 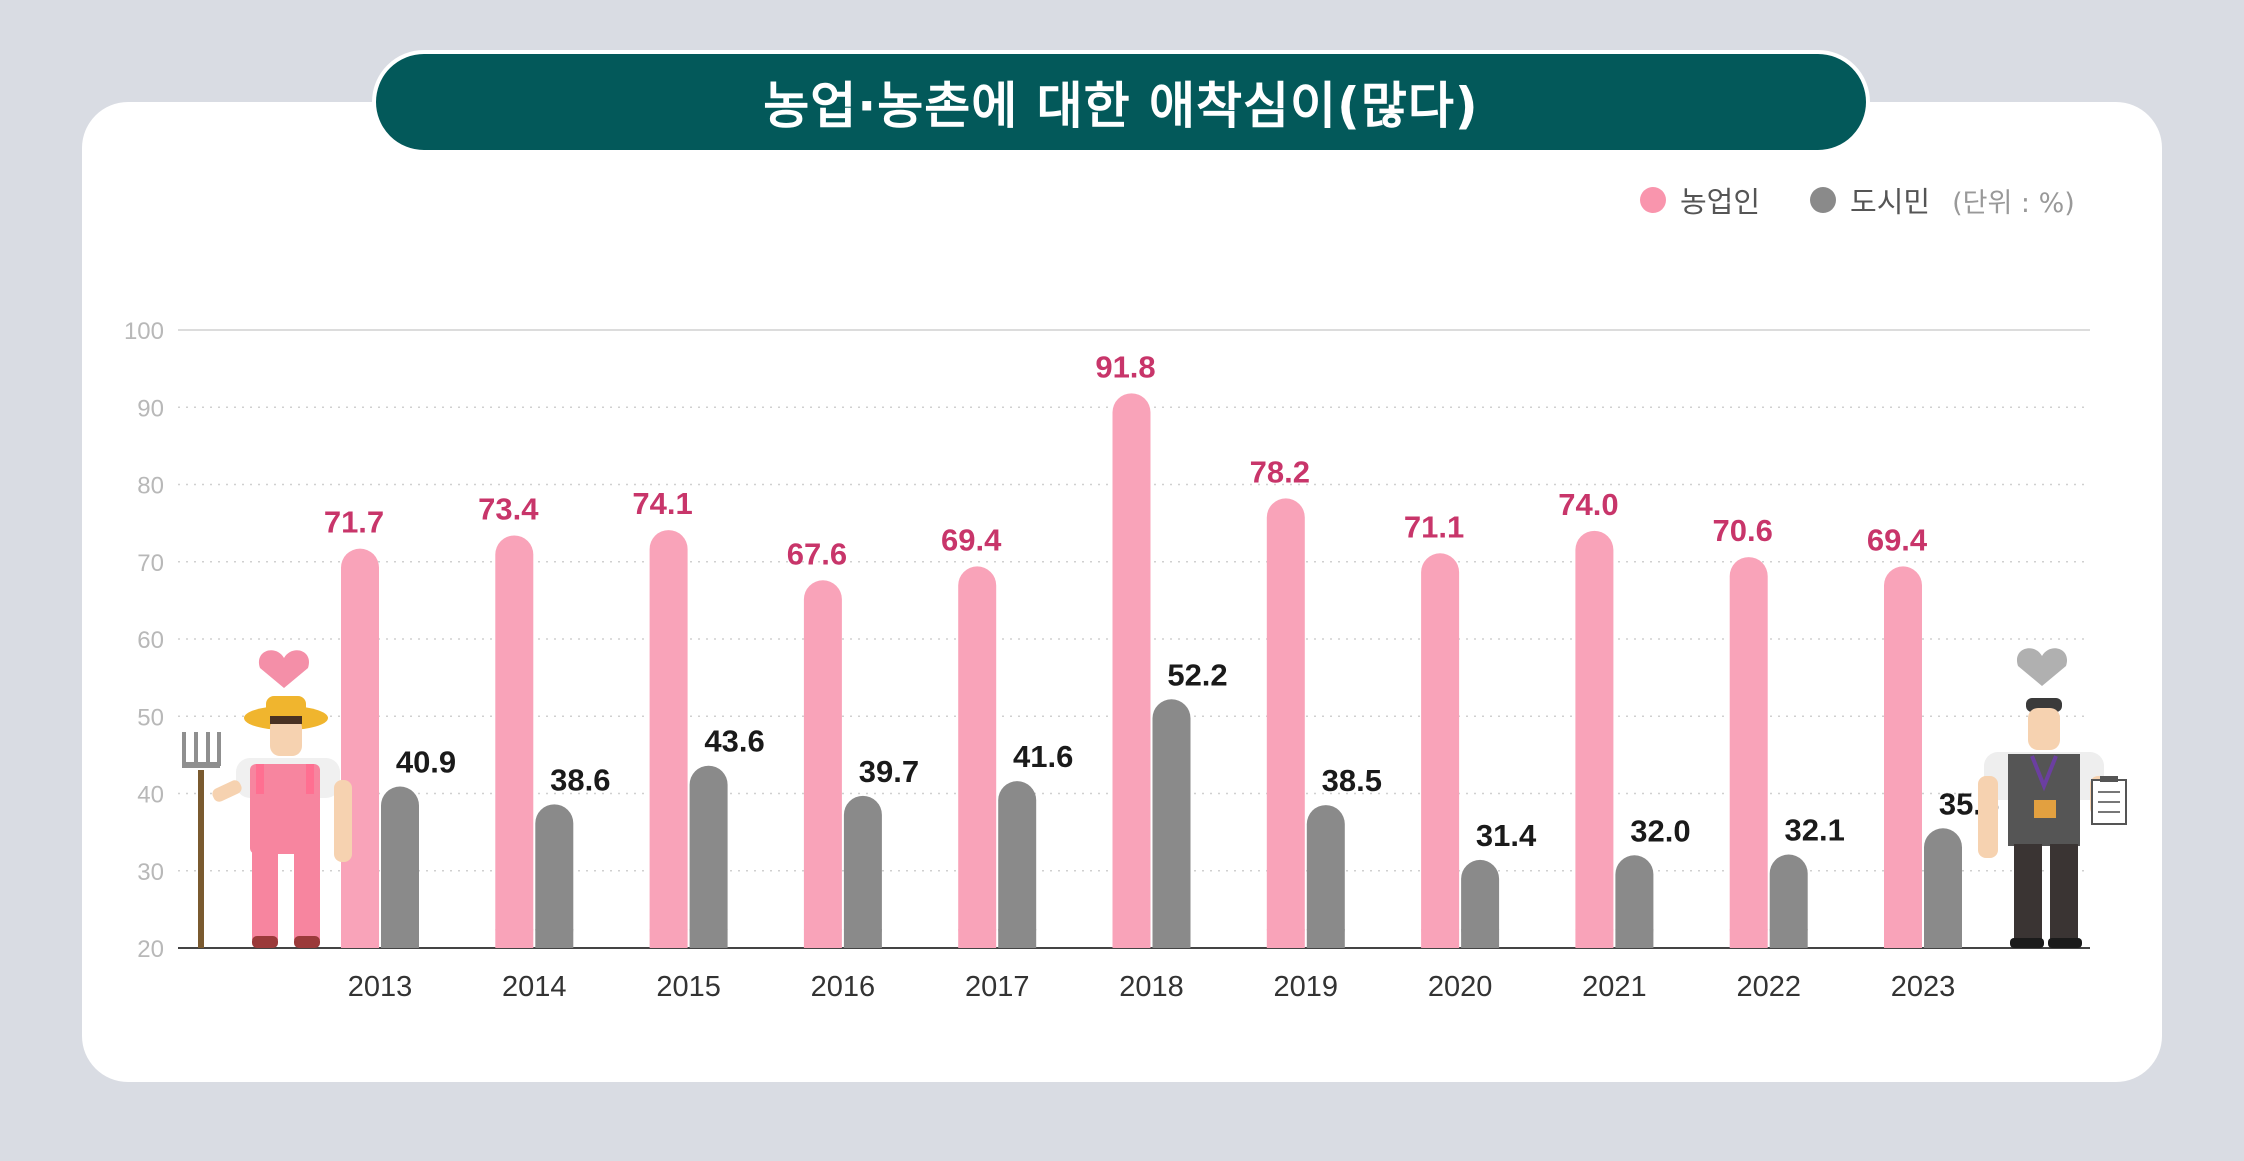 What do you see at coordinates (662, 503) in the screenshot?
I see `data-label-farmer: 74.1` at bounding box center [662, 503].